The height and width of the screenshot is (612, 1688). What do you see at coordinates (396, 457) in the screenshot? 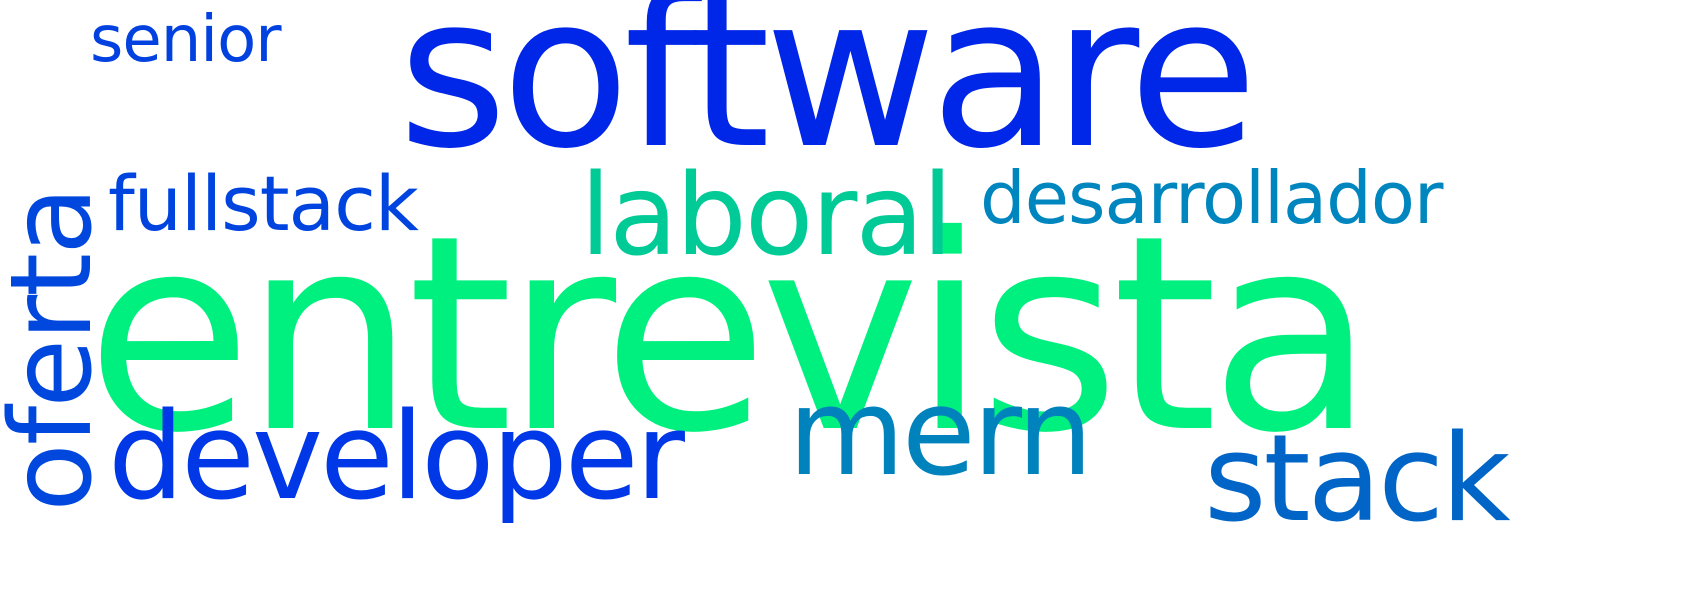
I see `word-developer: developer` at bounding box center [396, 457].